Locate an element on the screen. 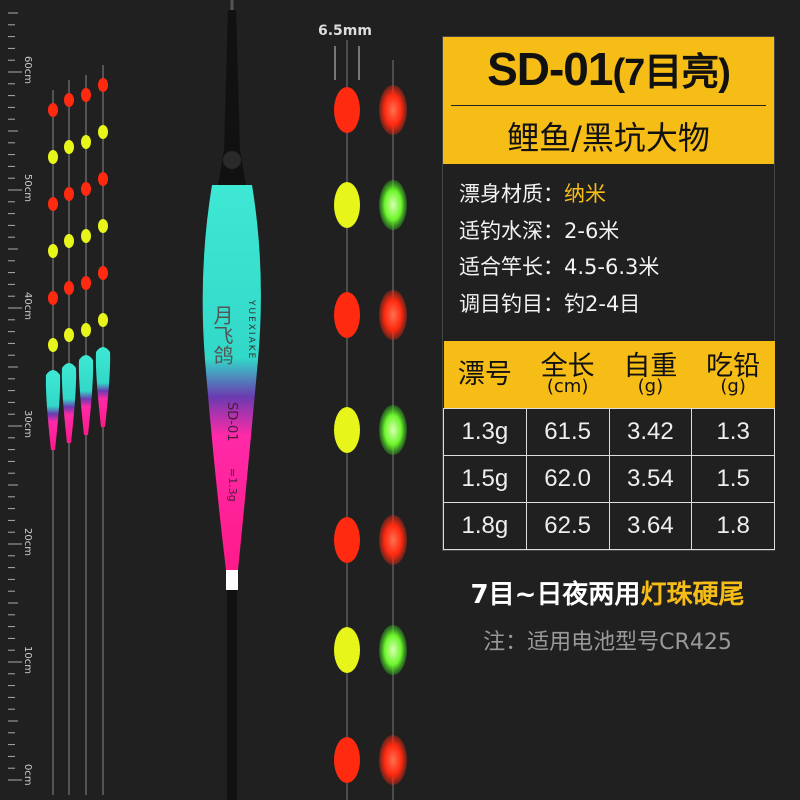 Image resolution: width=800 pixels, height=800 pixels. table-cell: 61.5 is located at coordinates (567, 432).